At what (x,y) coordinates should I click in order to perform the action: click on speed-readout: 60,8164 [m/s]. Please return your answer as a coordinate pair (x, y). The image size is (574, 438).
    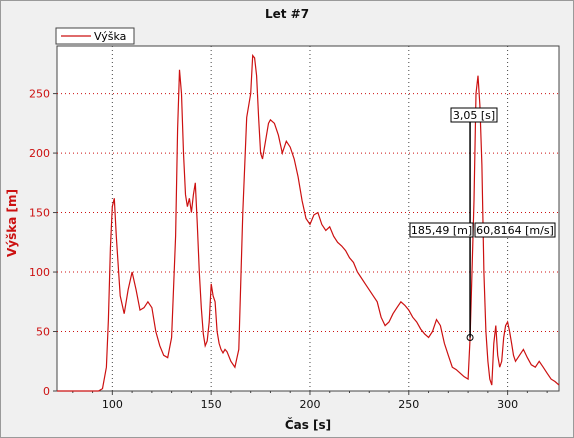
    Looking at the image, I should click on (515, 230).